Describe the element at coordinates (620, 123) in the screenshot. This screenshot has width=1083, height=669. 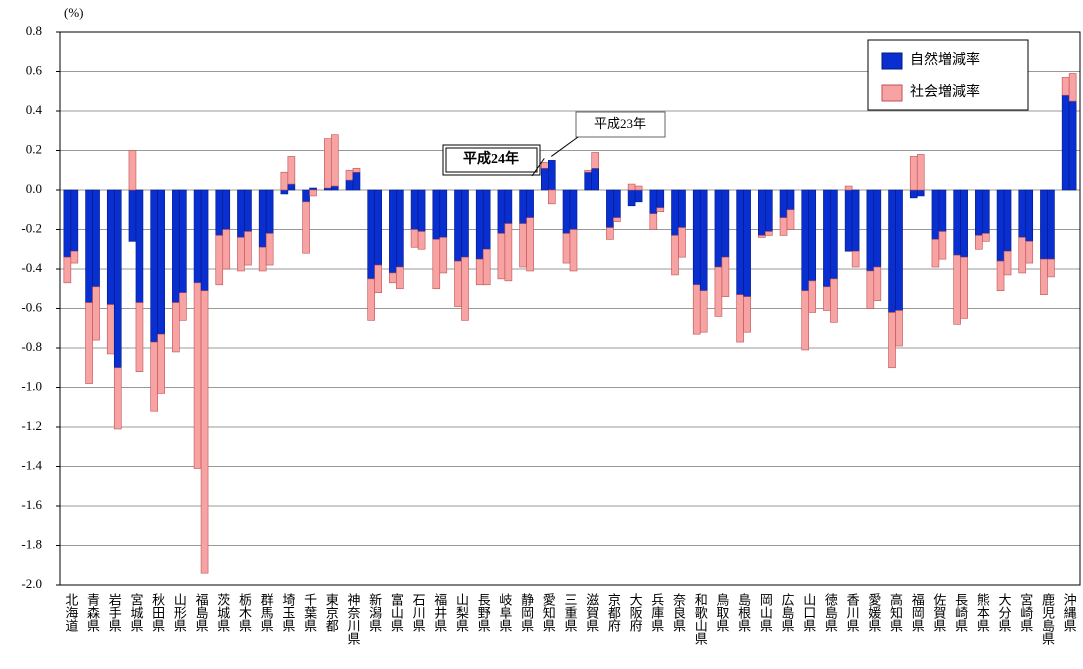
I see `annotation-label: 平成23年` at that location.